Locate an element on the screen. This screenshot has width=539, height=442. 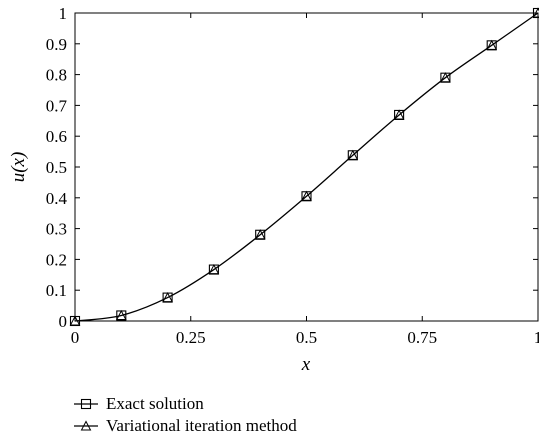
legend-label: Exact solution is located at coordinates (155, 403).